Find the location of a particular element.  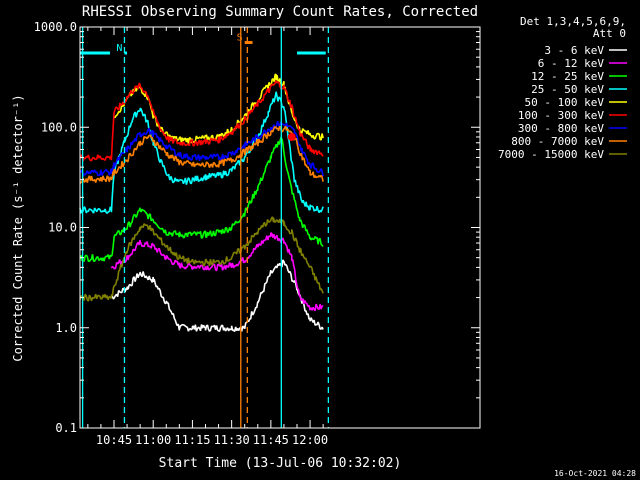

legend-entry-label: 12 - 25 keV is located at coordinates (567, 76).